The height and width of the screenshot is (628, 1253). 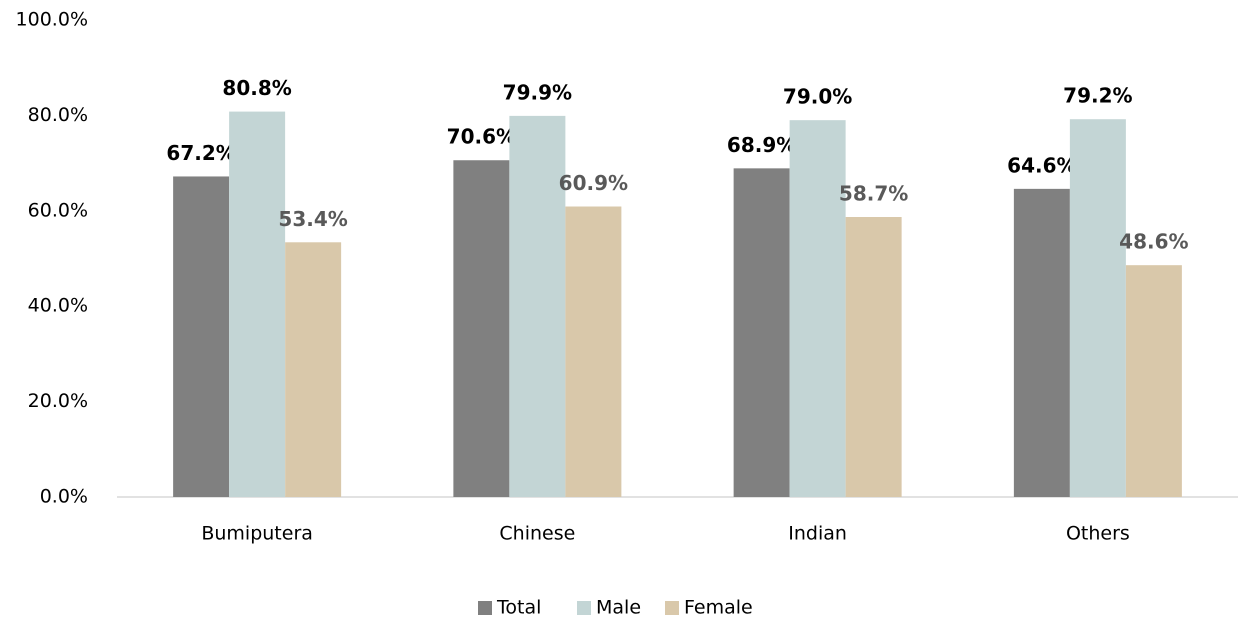 I want to click on data-label: 79.2%, so click(x=1097, y=96).